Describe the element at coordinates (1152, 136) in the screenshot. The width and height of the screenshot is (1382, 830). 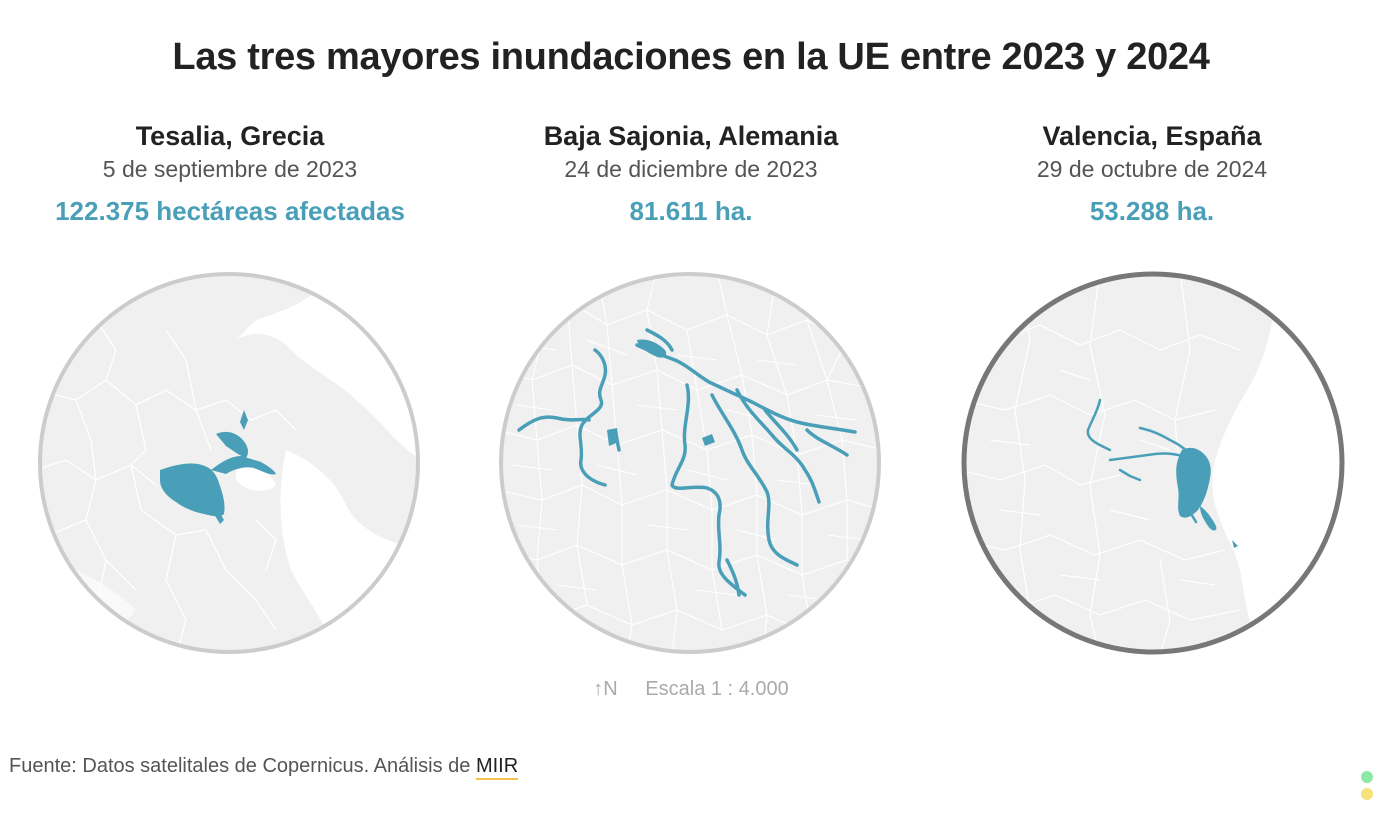
I see `panel-place: Valencia, España` at that location.